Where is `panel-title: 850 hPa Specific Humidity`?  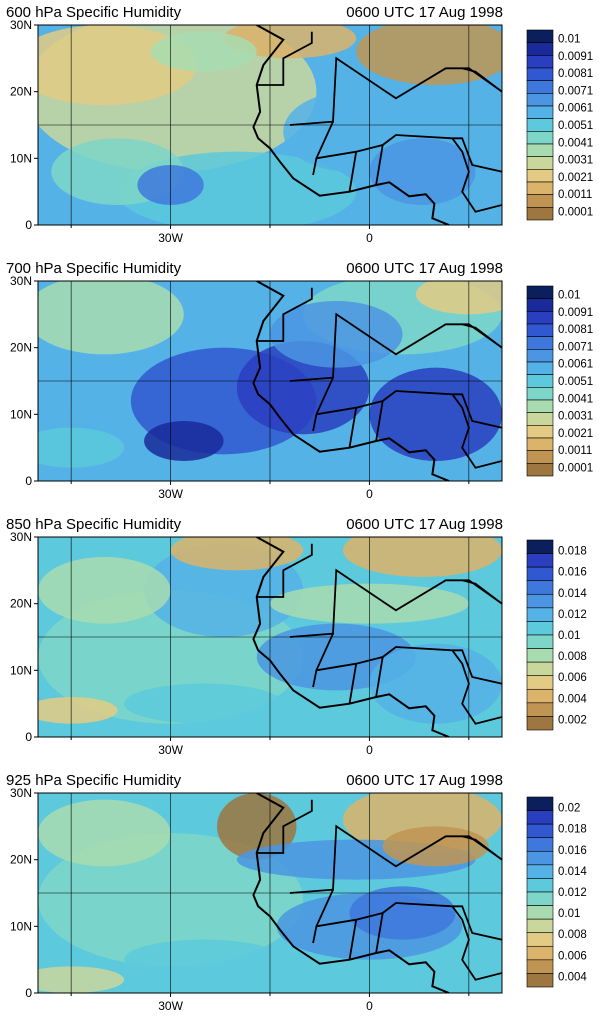
panel-title: 850 hPa Specific Humidity is located at coordinates (94, 524).